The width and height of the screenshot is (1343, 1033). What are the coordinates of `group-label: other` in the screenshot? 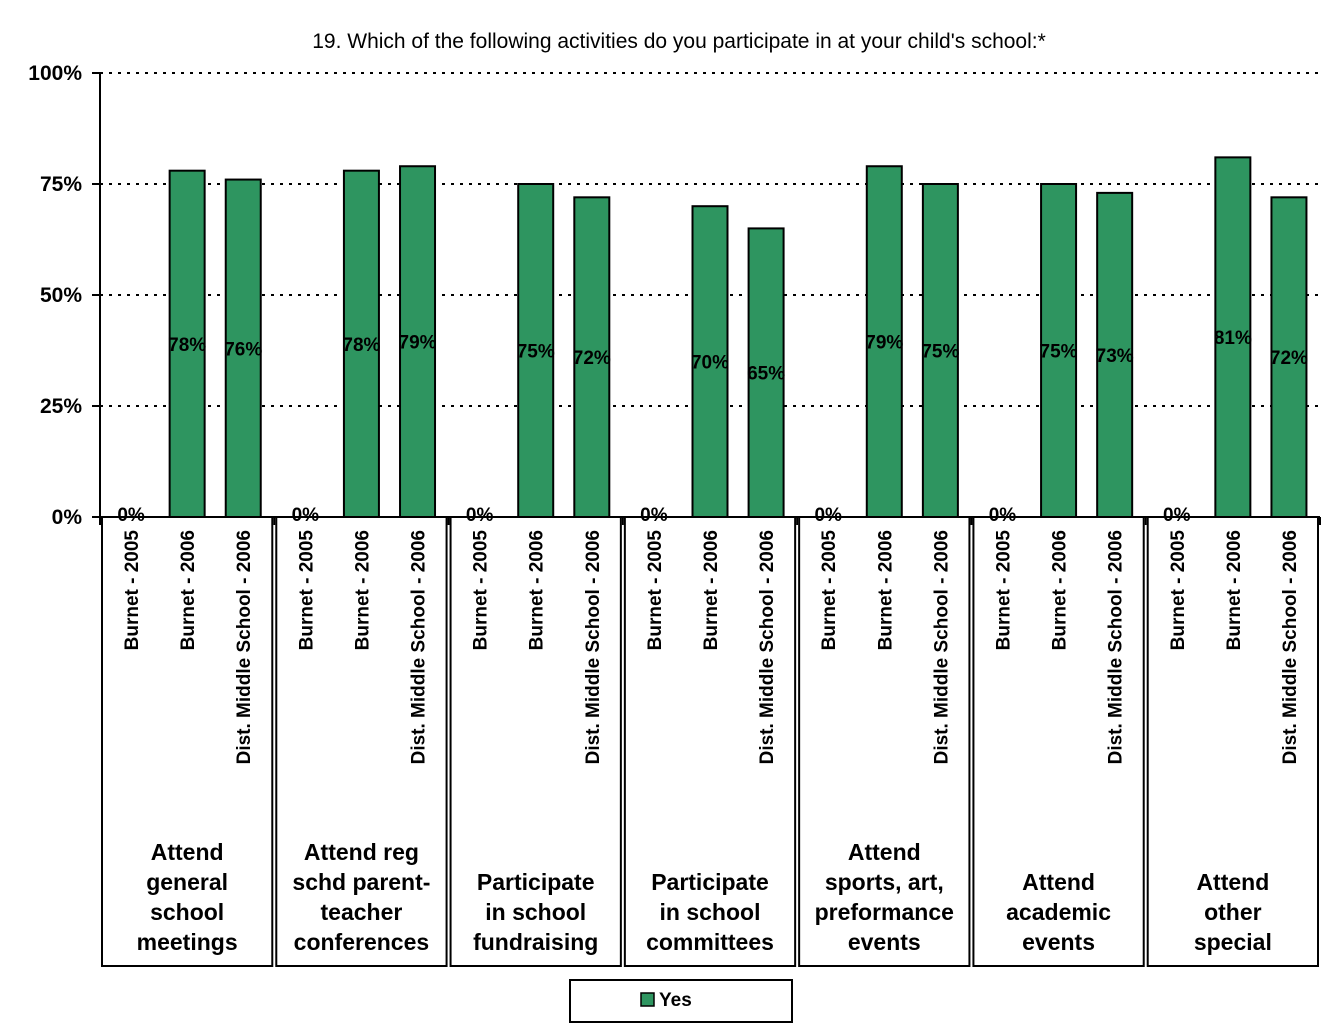 It's located at (1233, 912).